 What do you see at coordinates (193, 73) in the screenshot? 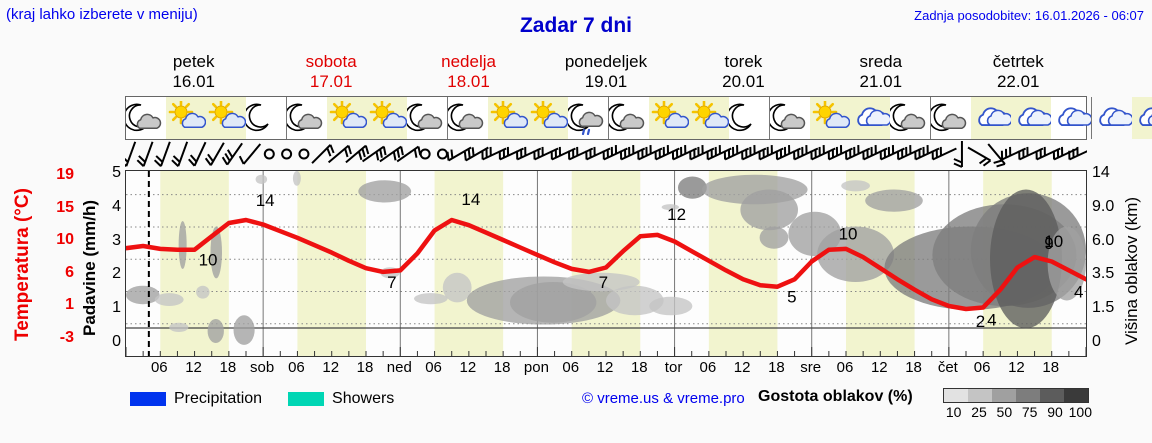
I see `day-header-petek: petek 16.01` at bounding box center [193, 73].